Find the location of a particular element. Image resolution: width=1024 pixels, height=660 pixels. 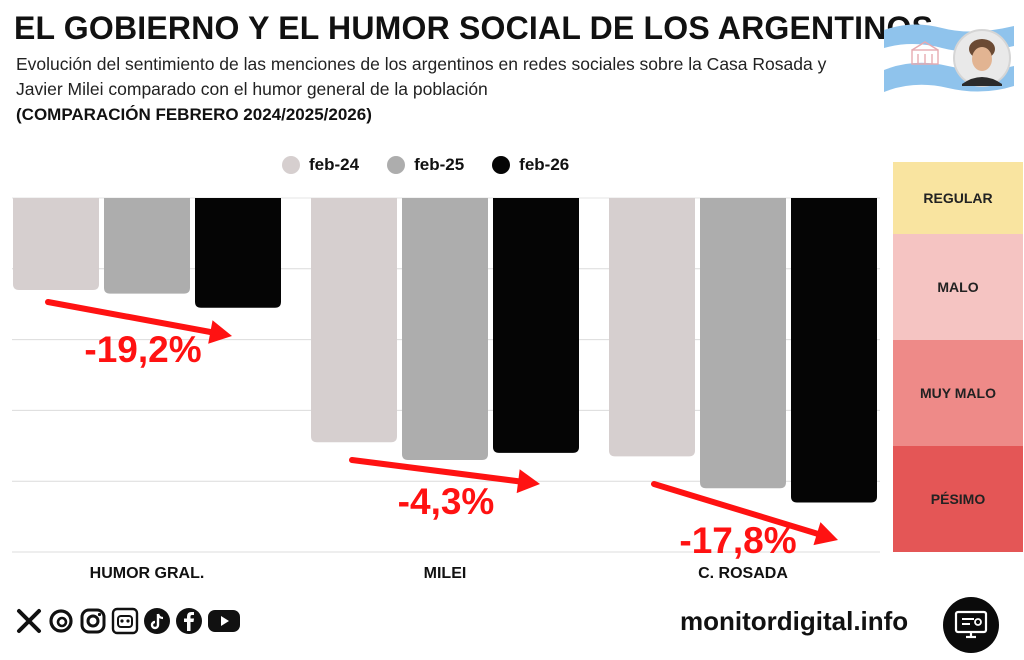

bar-feb-24-milei is located at coordinates (354, 320).